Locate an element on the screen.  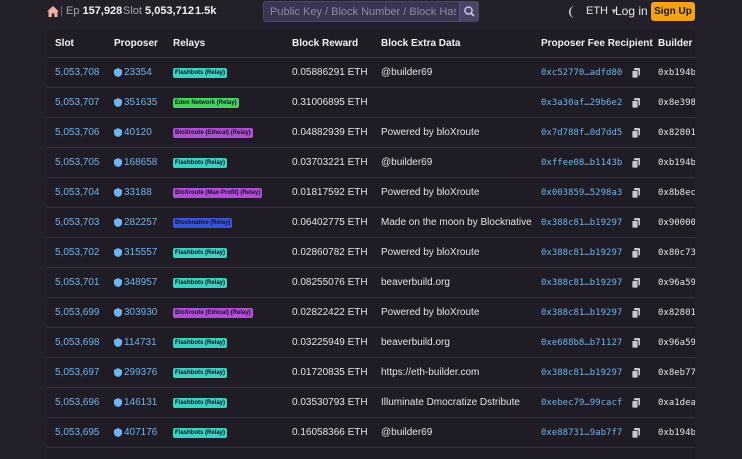
slot-link: 5,053,704 is located at coordinates (77, 192).